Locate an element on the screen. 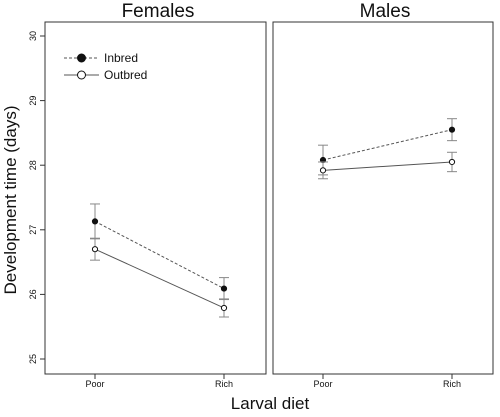 This screenshot has width=500, height=417. y-tick-label: 25 is located at coordinates (33, 359).